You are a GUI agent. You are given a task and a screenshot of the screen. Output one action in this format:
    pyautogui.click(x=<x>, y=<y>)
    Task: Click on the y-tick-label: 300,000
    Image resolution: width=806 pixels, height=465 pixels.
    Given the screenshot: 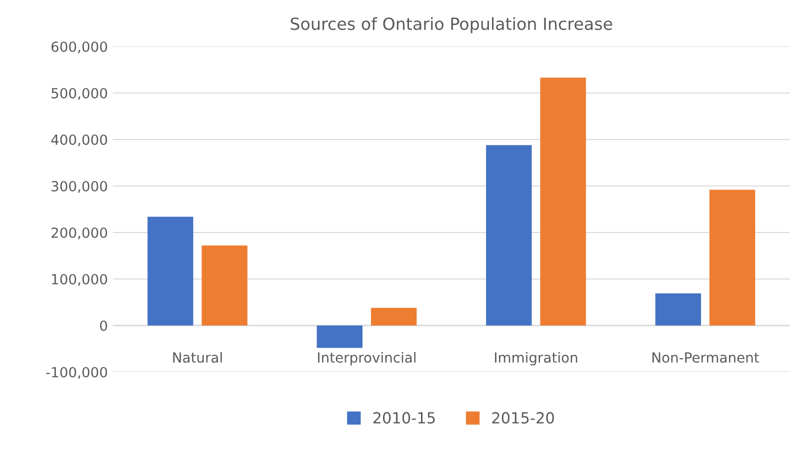 What is the action you would take?
    pyautogui.click(x=80, y=186)
    